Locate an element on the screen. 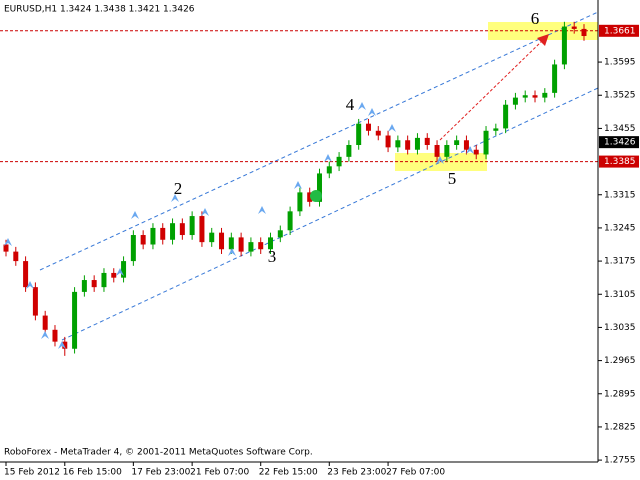  y-tick-label: 1.3455 is located at coordinates (620, 129).